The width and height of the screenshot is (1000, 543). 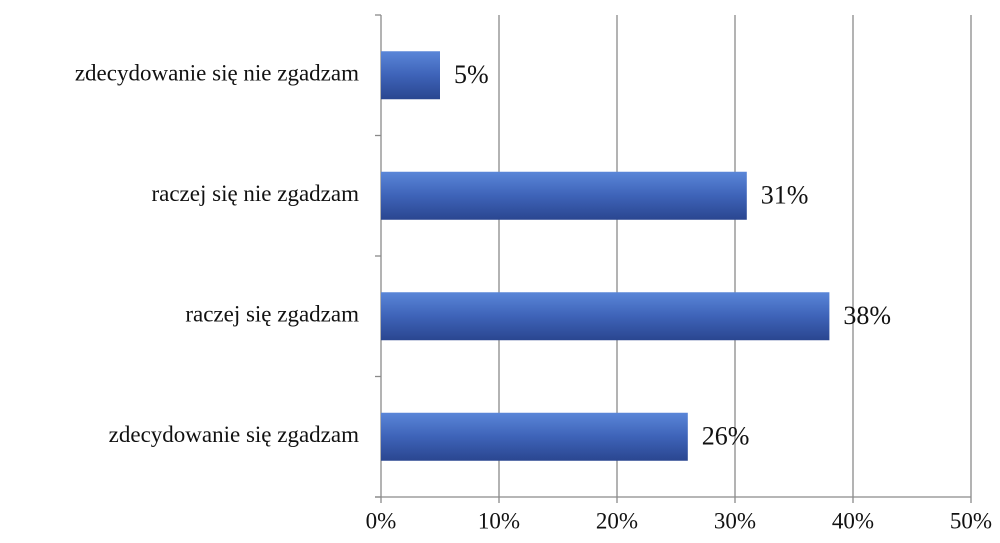 I want to click on data-label: 26%, so click(x=726, y=436).